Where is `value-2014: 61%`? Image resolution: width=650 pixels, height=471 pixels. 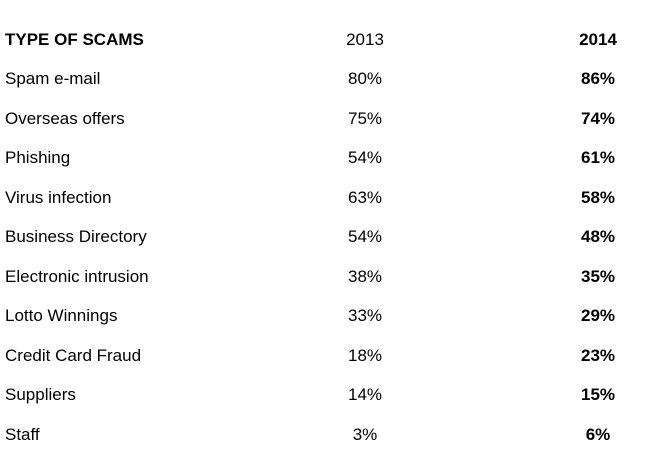 value-2014: 61% is located at coordinates (598, 157).